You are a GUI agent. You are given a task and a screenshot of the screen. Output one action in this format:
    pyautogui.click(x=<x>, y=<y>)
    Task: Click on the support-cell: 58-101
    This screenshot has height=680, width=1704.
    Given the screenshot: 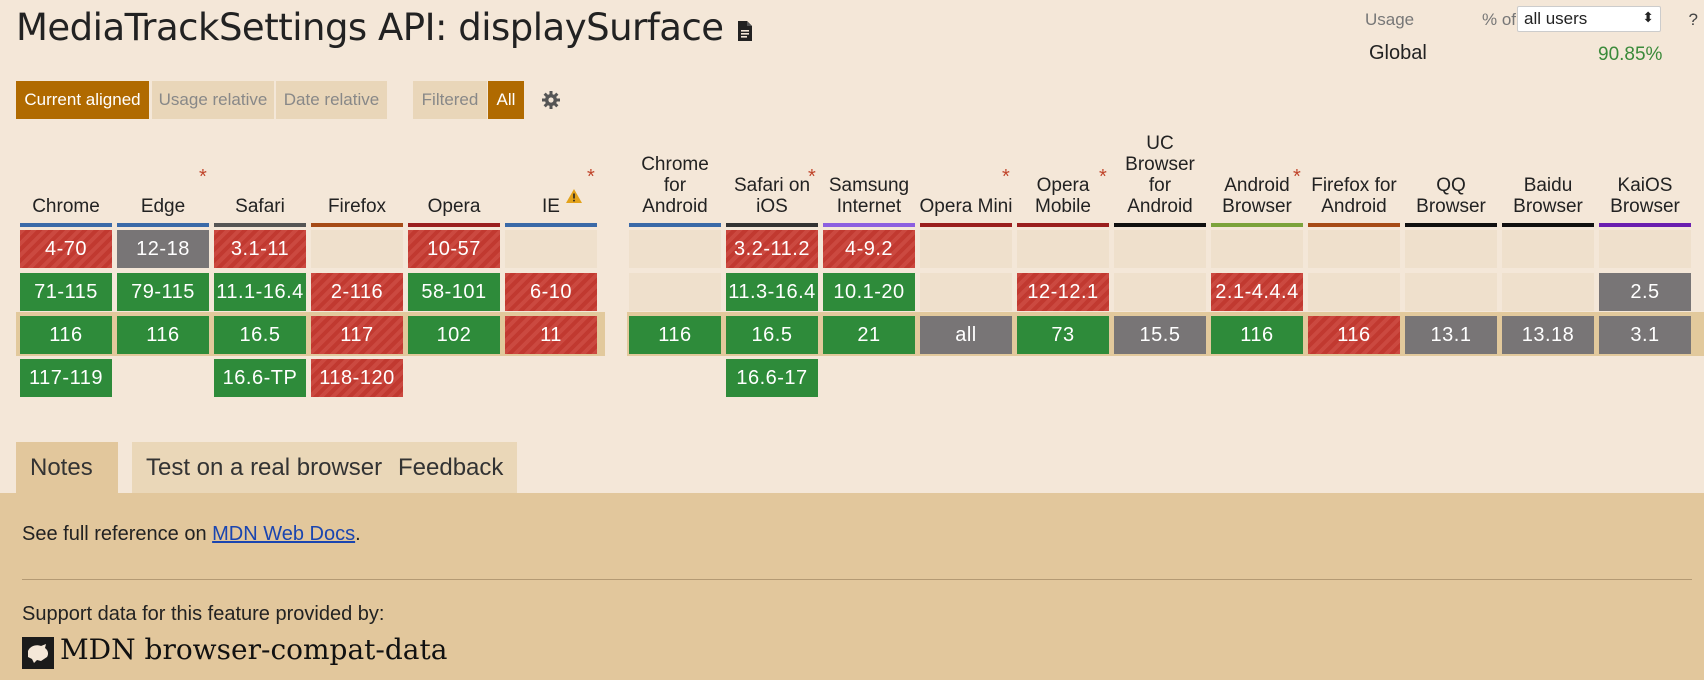 What is the action you would take?
    pyautogui.click(x=454, y=292)
    